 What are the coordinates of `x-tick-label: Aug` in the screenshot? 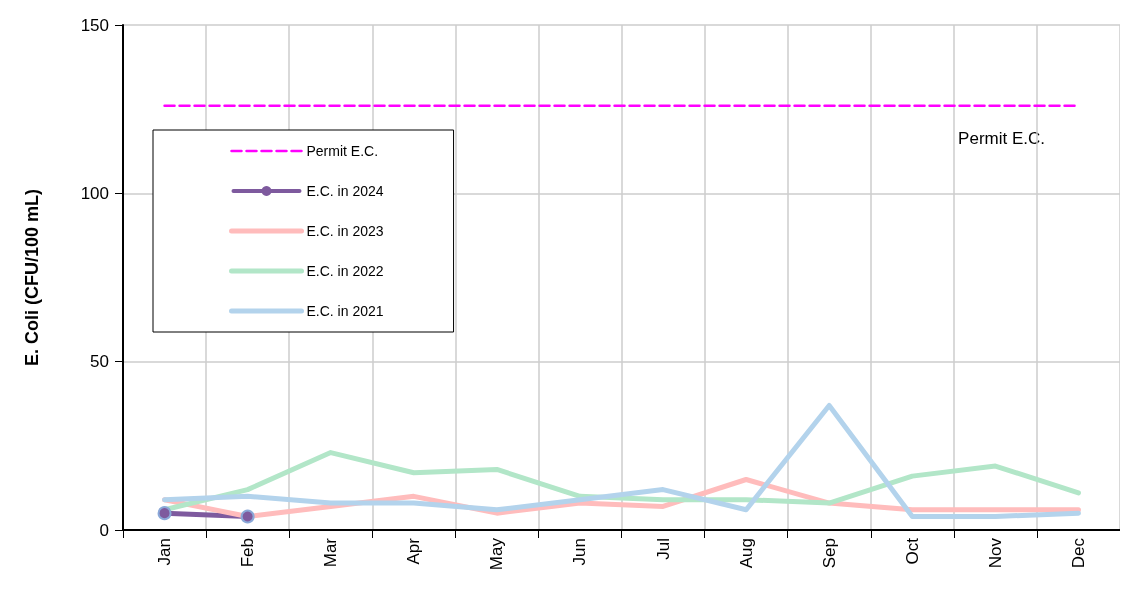 It's located at (746, 553).